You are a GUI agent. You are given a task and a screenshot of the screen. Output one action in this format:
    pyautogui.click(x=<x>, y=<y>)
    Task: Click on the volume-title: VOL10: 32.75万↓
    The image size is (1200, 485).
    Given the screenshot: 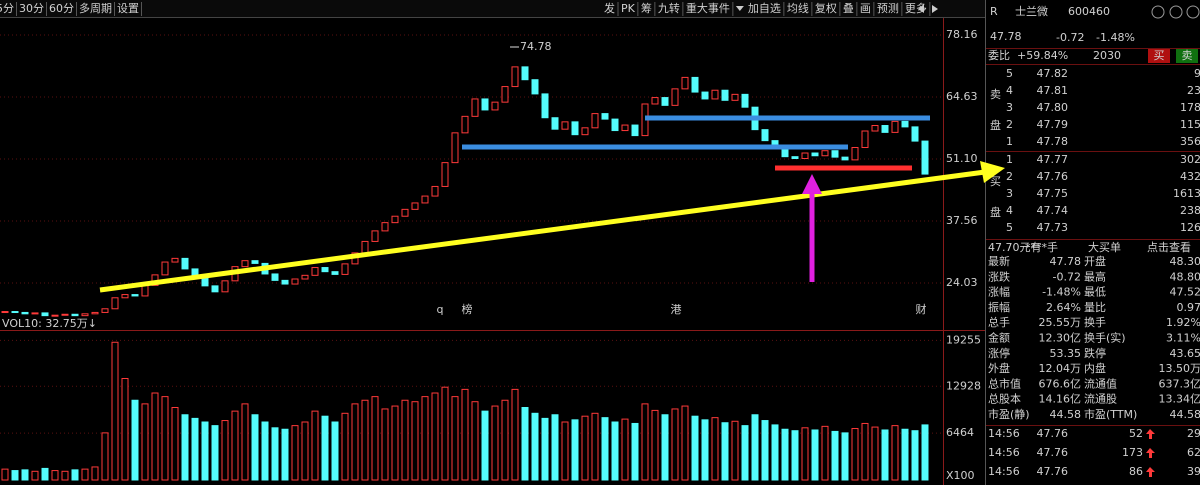 What is the action you would take?
    pyautogui.click(x=49, y=323)
    